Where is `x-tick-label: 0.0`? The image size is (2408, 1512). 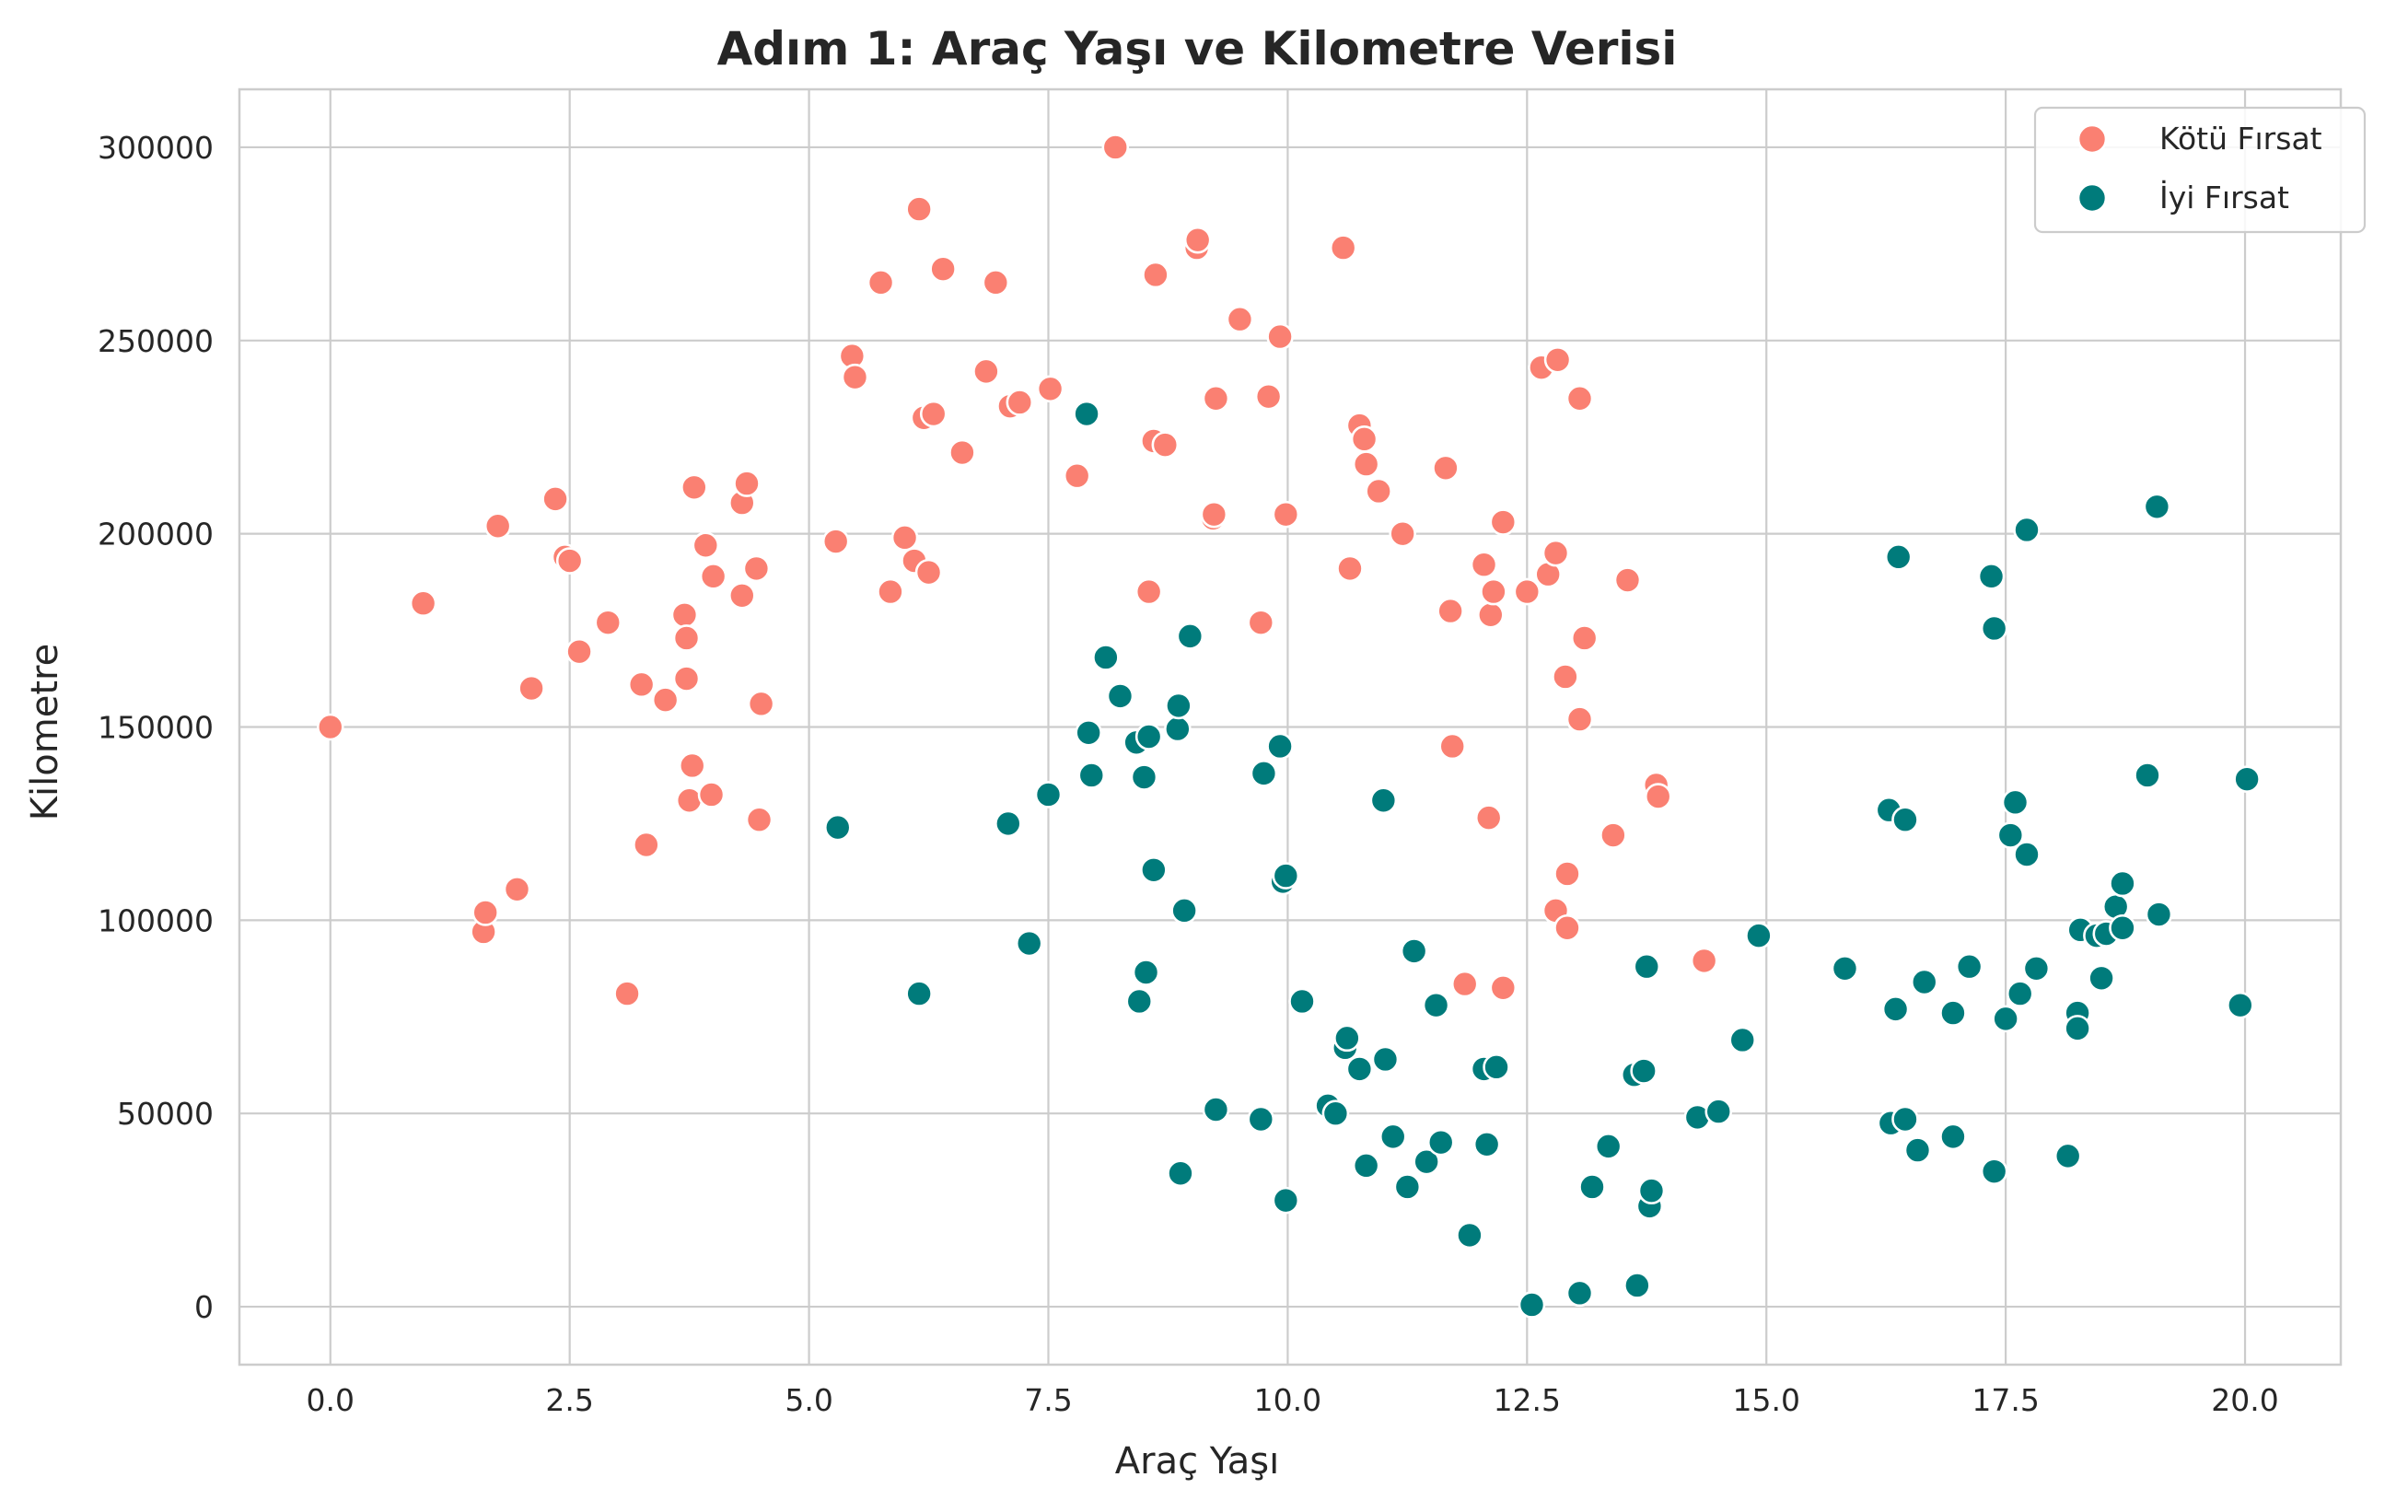
x-tick-label: 0.0 is located at coordinates (331, 1400).